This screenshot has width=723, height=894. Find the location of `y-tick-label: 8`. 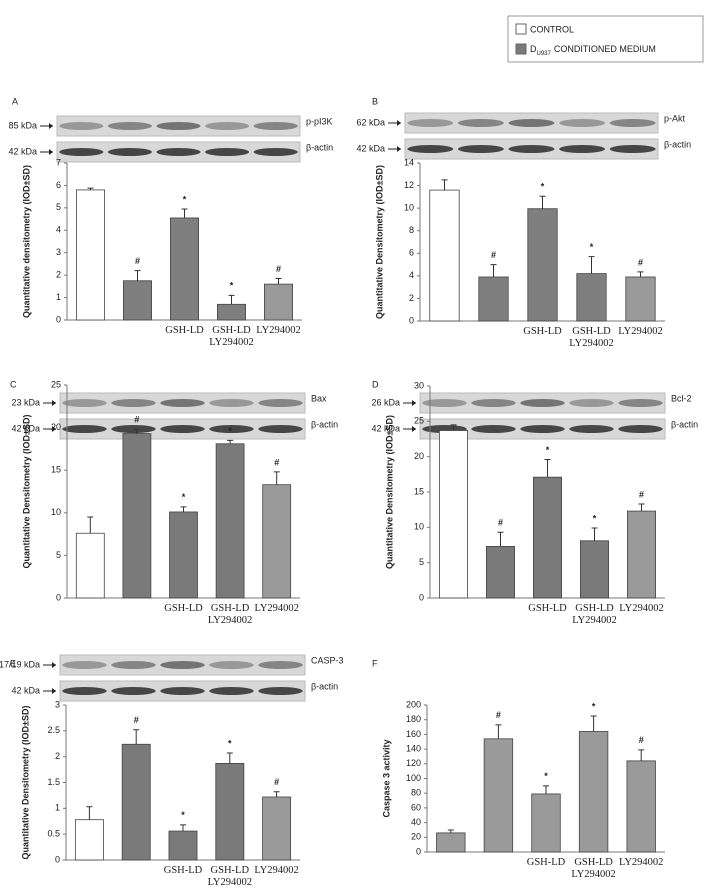

y-tick-label: 8 is located at coordinates (411, 230).